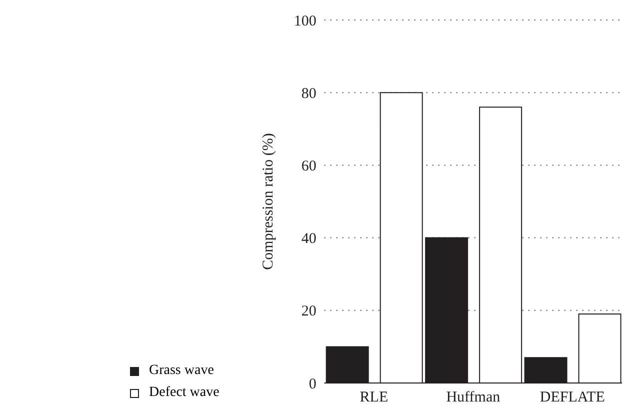 This screenshot has height=413, width=624. I want to click on x-tick-label: DEFLATE, so click(572, 398).